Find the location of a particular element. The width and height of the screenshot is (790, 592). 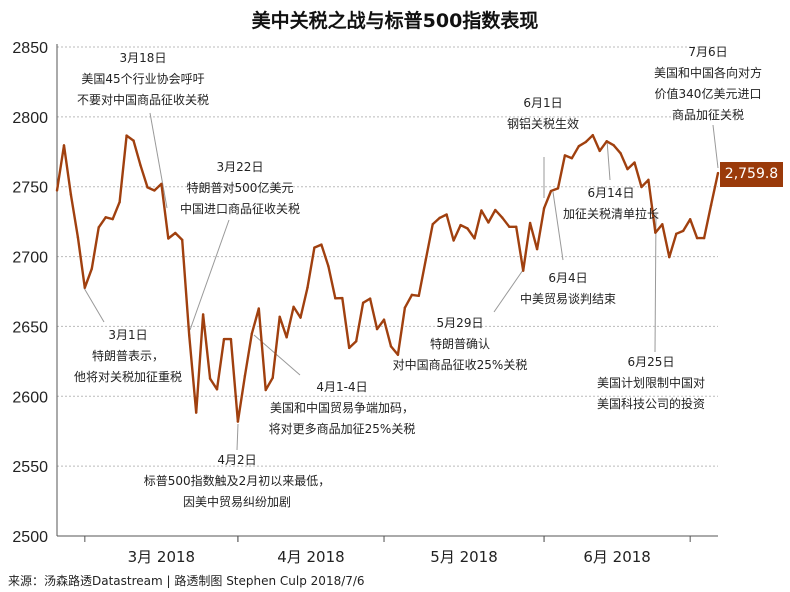

y-axis-labels: 2500 2550 2600 2650 2700 2750 2800 2850 is located at coordinates (30, 293).